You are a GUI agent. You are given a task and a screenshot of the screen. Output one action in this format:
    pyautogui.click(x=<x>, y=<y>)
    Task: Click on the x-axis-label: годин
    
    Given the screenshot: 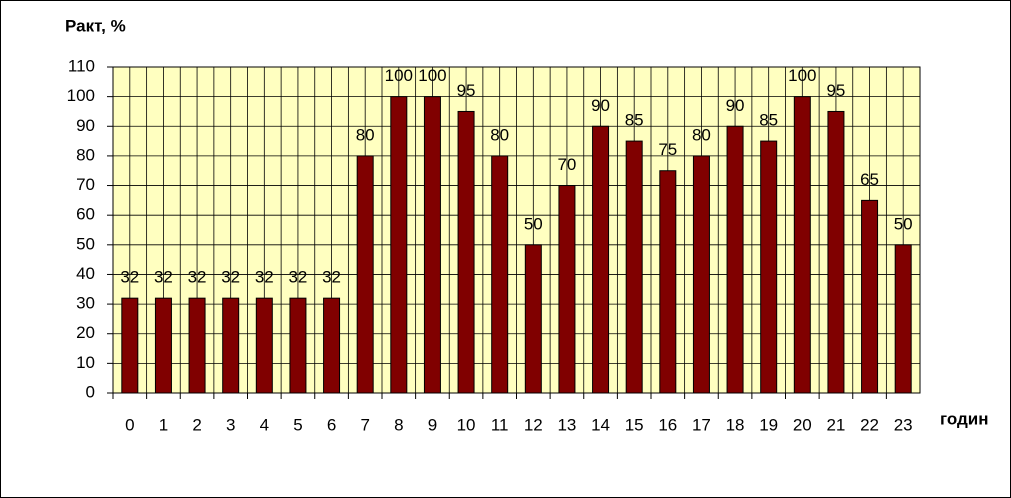 What is the action you would take?
    pyautogui.click(x=964, y=418)
    